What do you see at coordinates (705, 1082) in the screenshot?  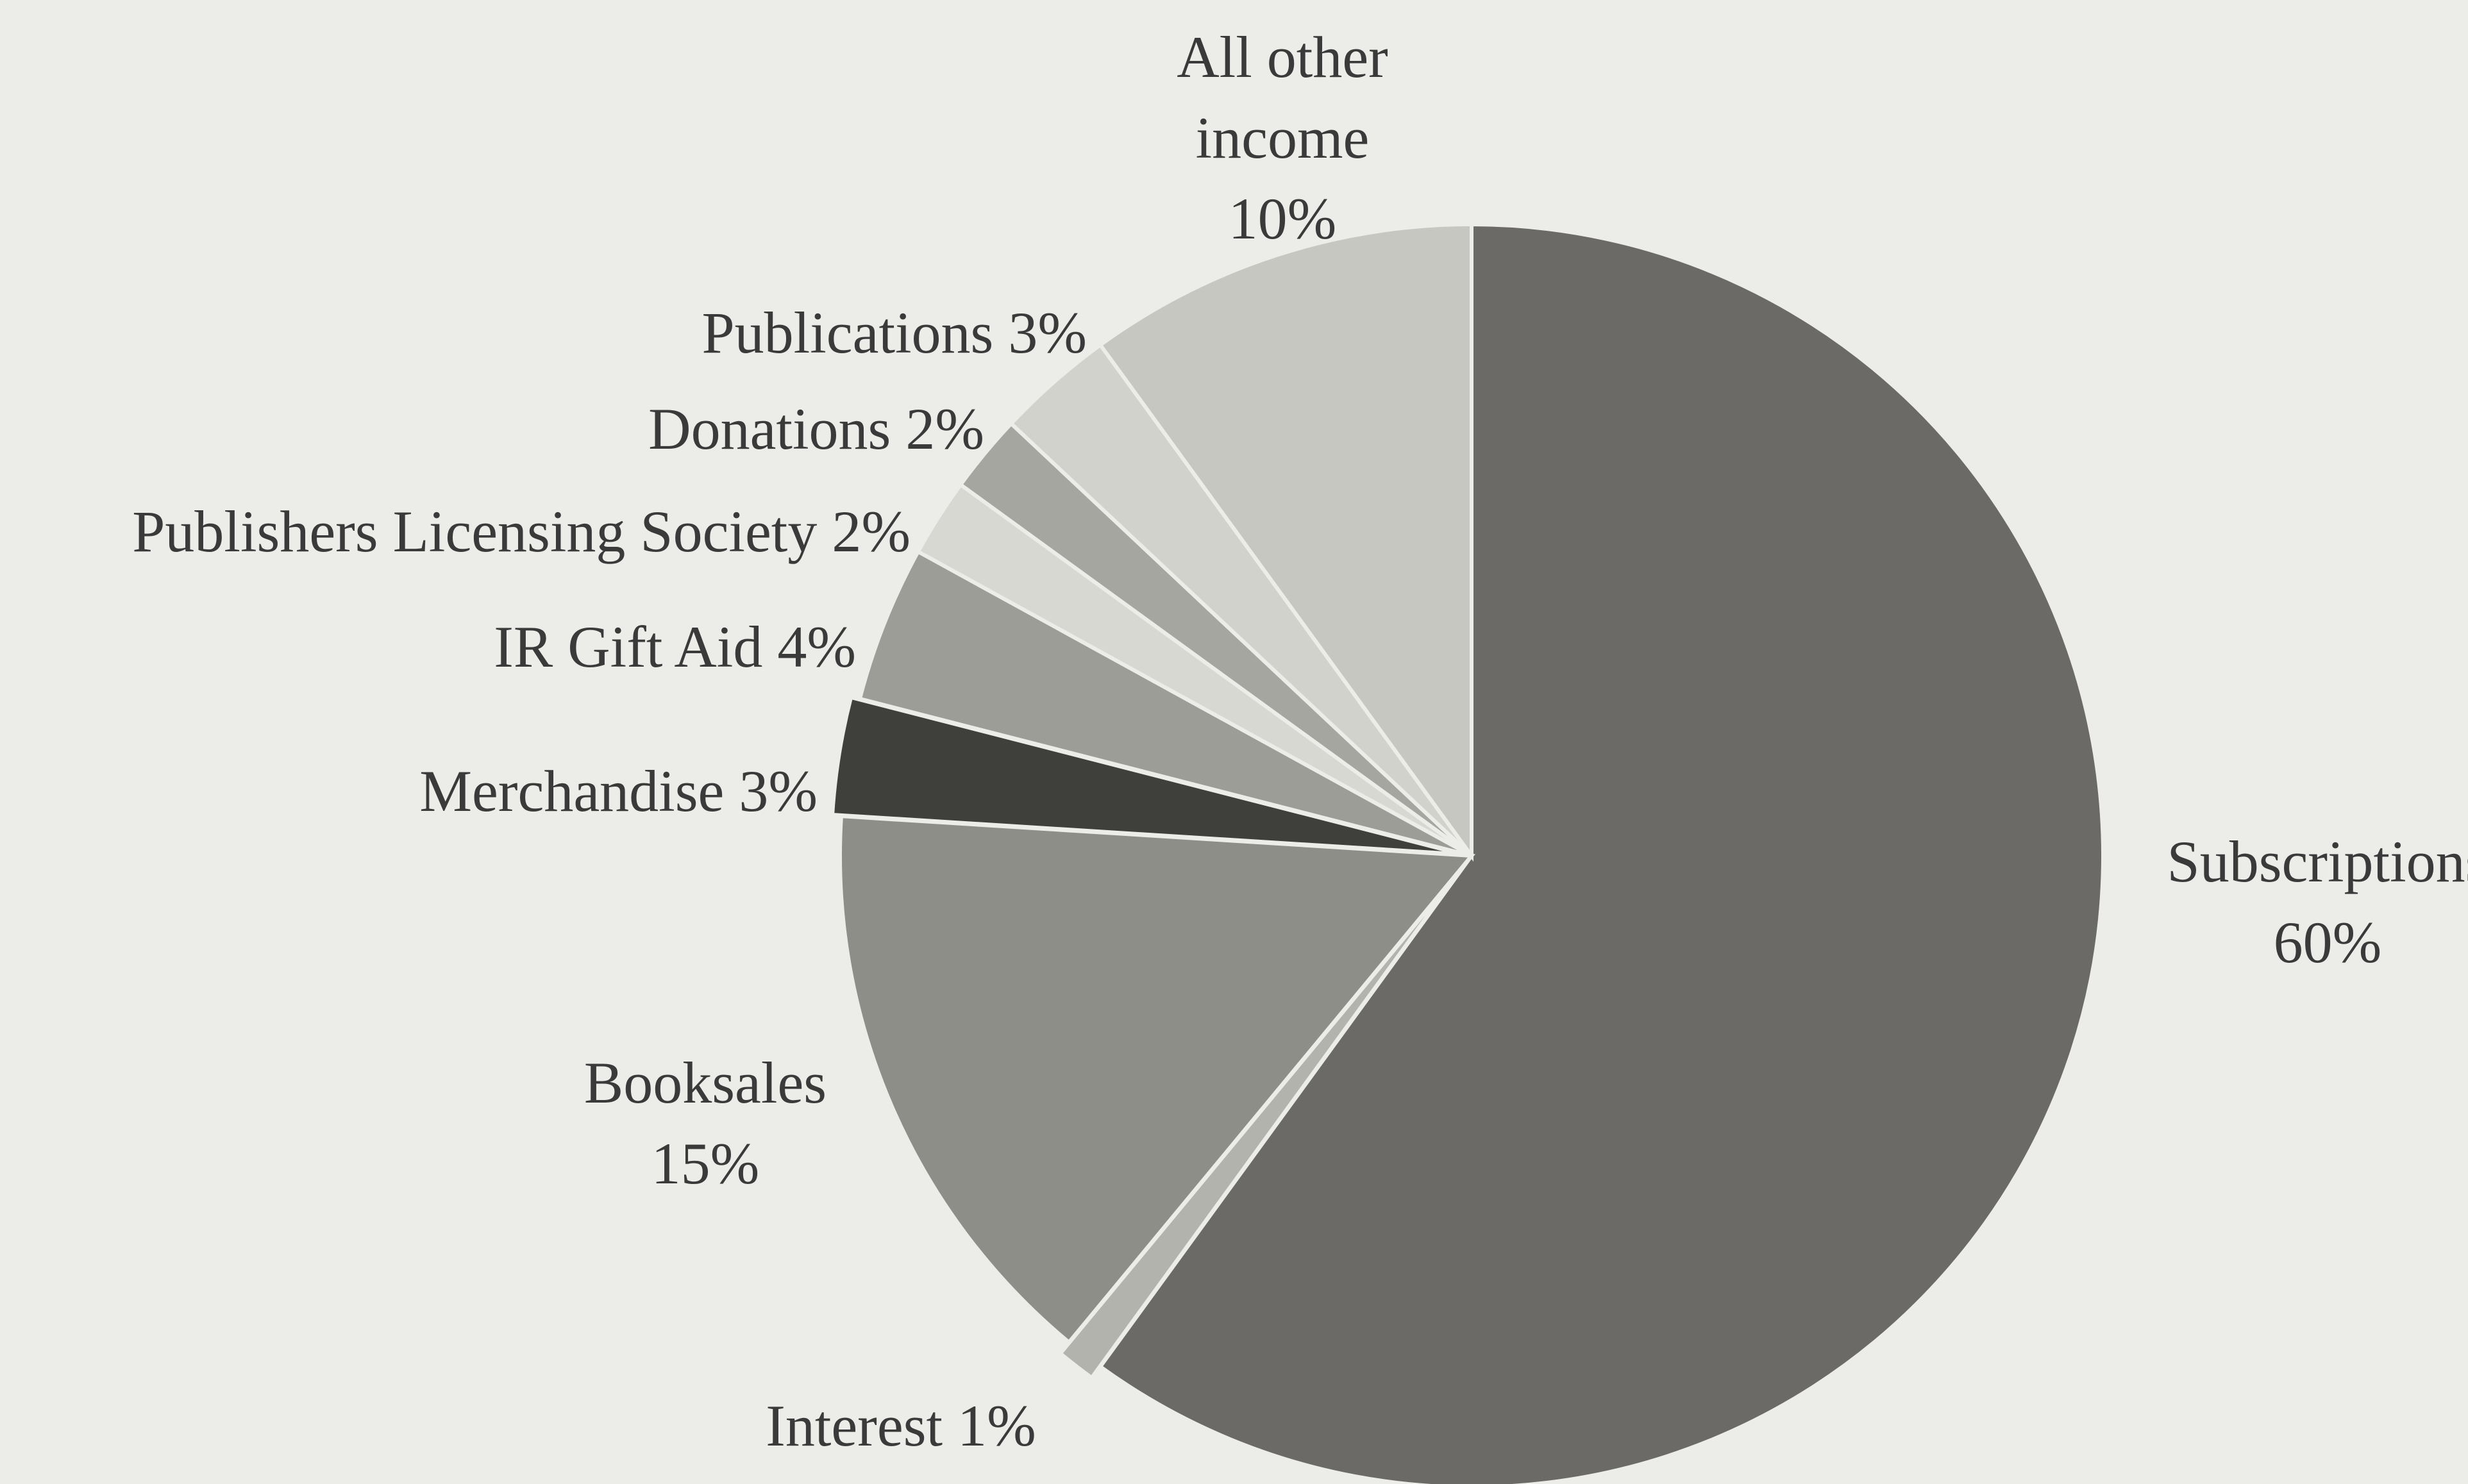 I see `slice-label-line: Booksales` at bounding box center [705, 1082].